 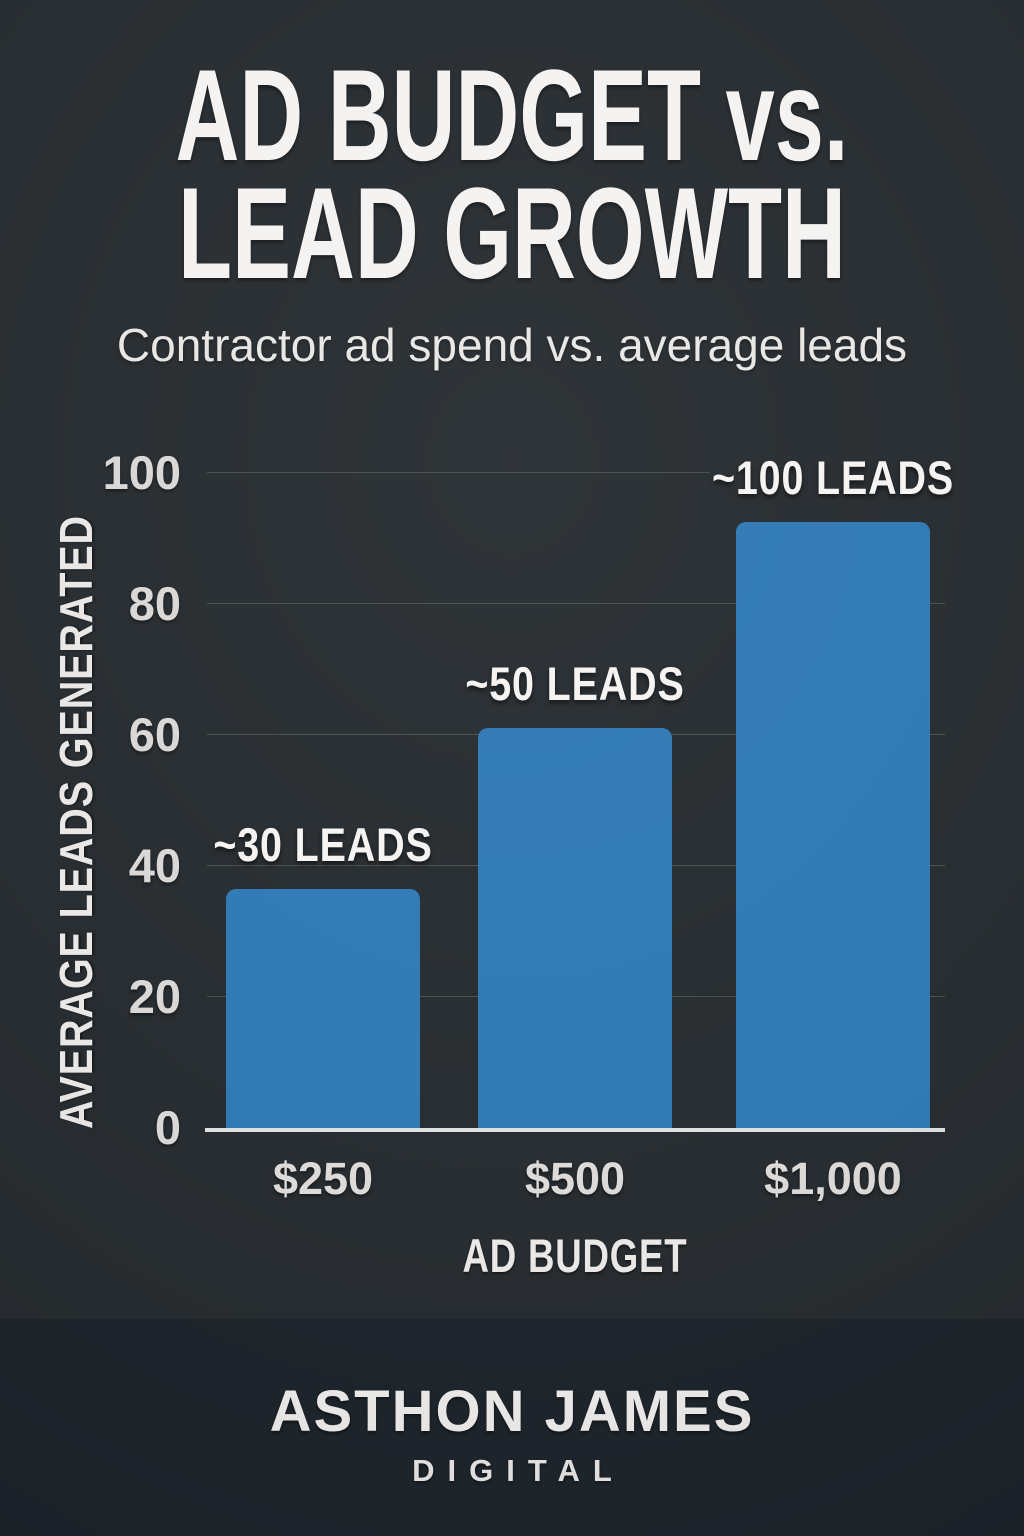 I want to click on x-tick-500: $500, so click(x=575, y=1178).